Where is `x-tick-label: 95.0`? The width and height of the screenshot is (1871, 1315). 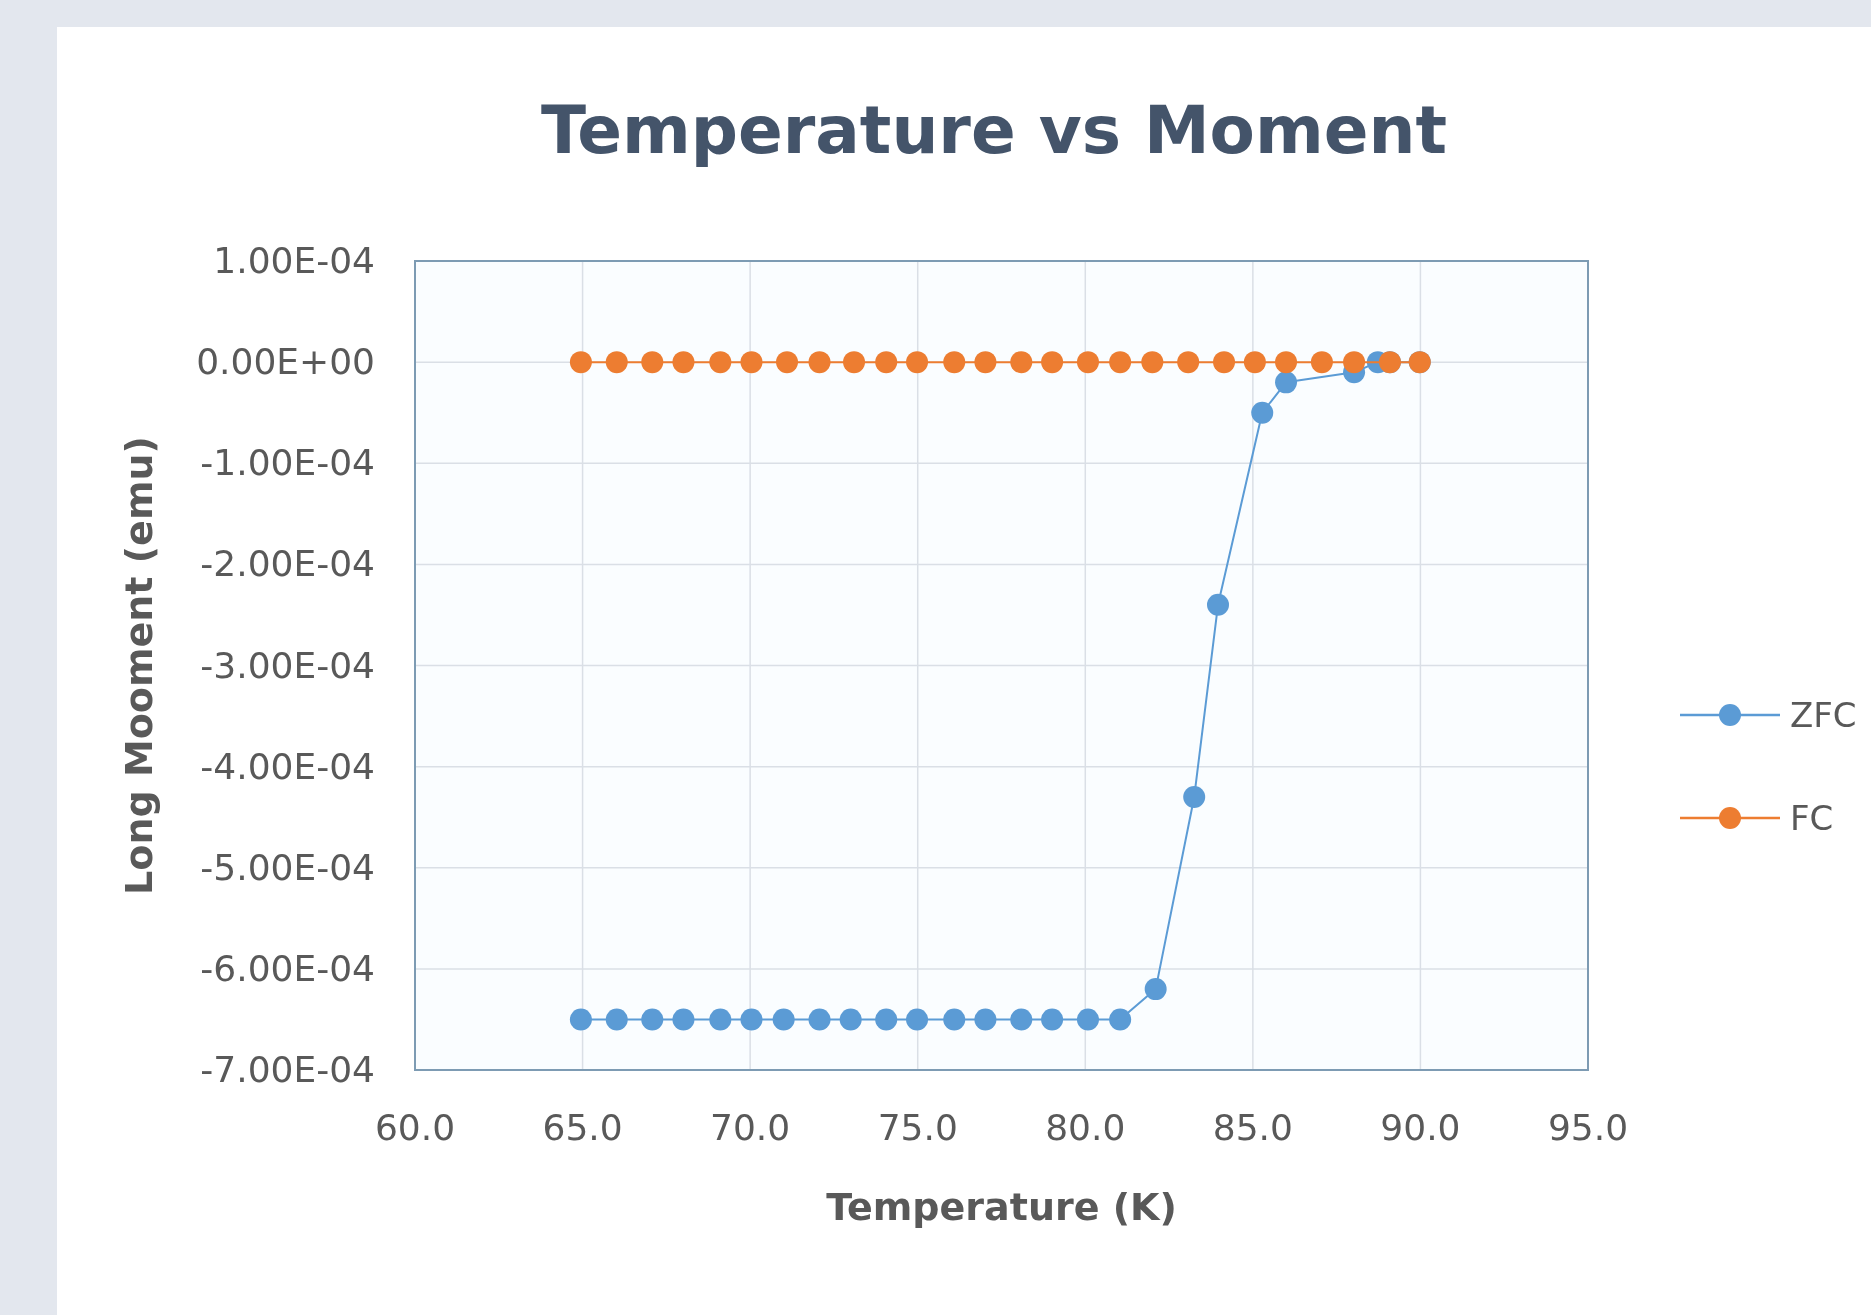
x-tick-label: 95.0 is located at coordinates (1588, 1127).